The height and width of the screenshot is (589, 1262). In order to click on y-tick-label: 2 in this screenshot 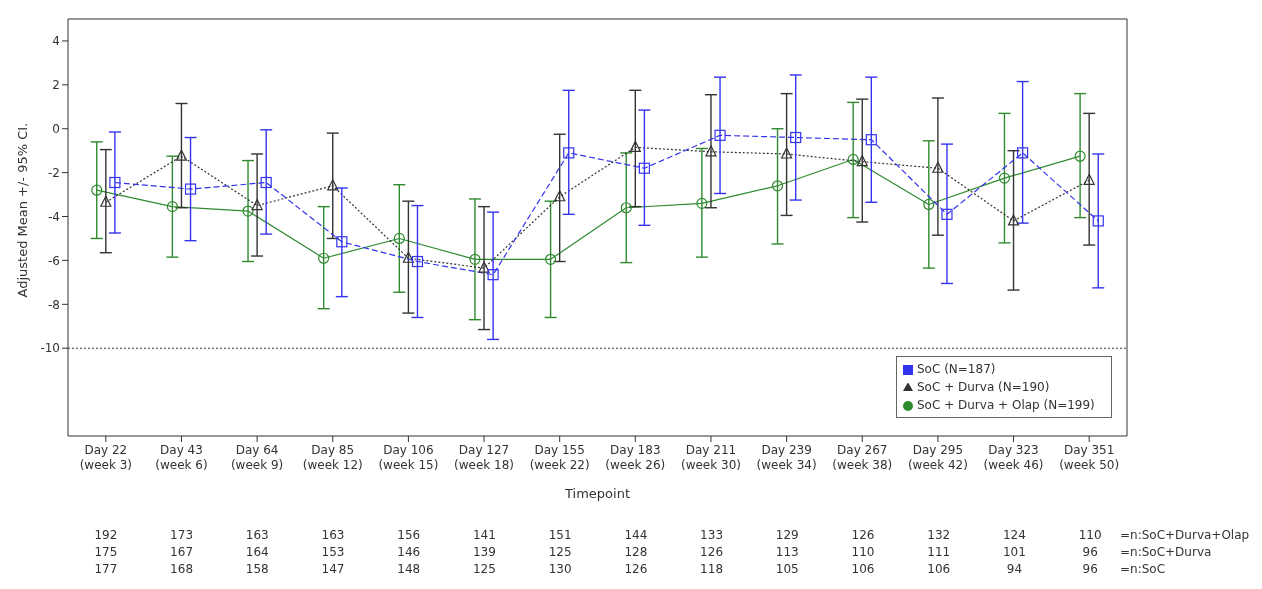, I will do `click(56, 85)`.